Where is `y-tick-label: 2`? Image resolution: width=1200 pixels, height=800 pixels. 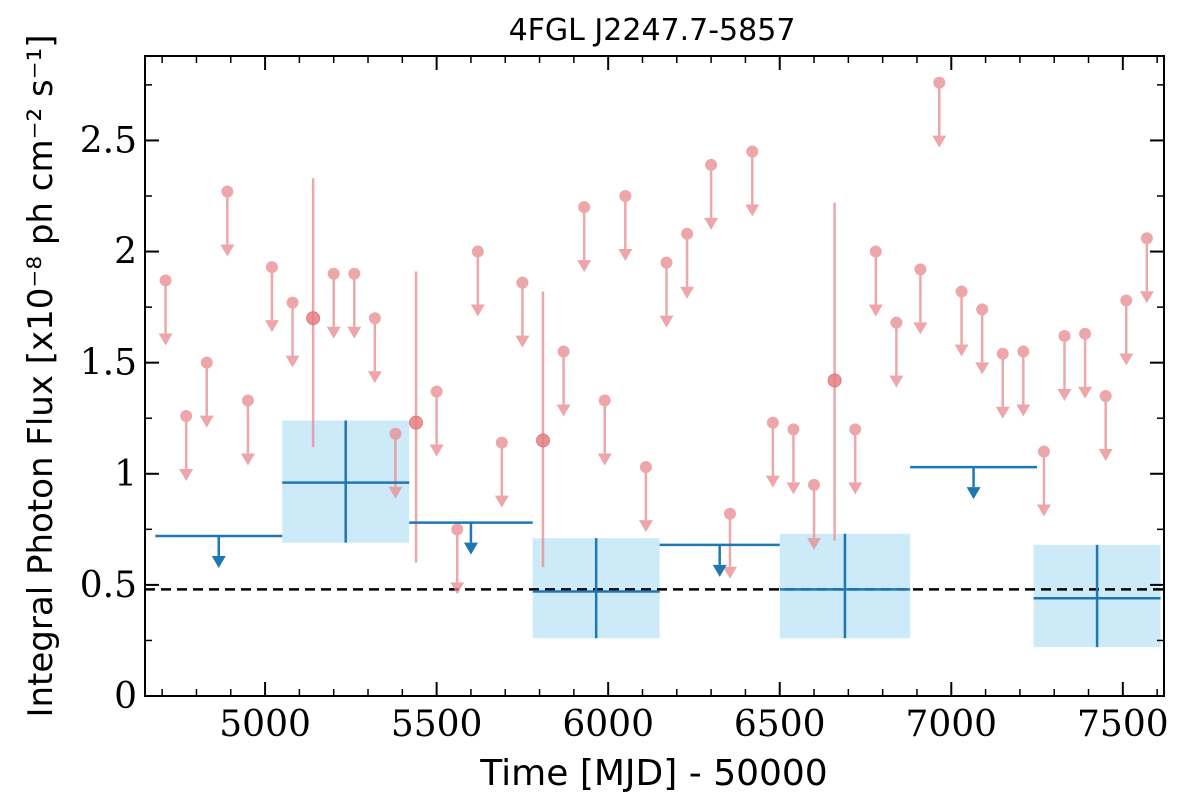 y-tick-label: 2 is located at coordinates (125, 252).